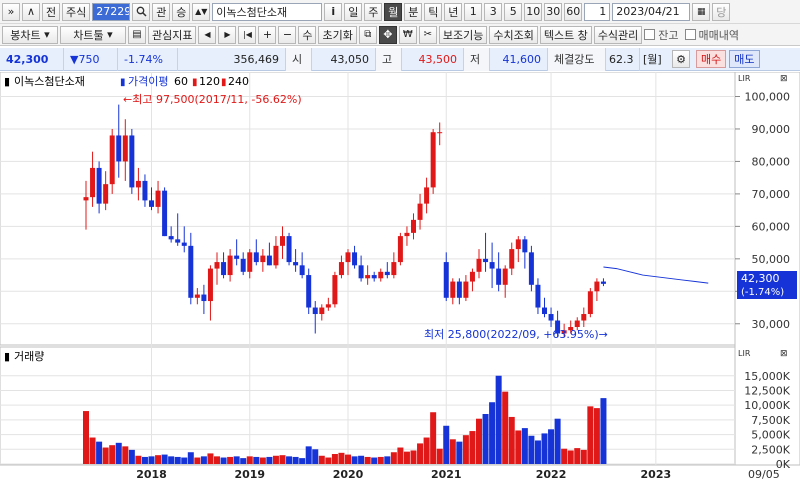  I want to click on copy-icon: ⧉, so click(367, 34).